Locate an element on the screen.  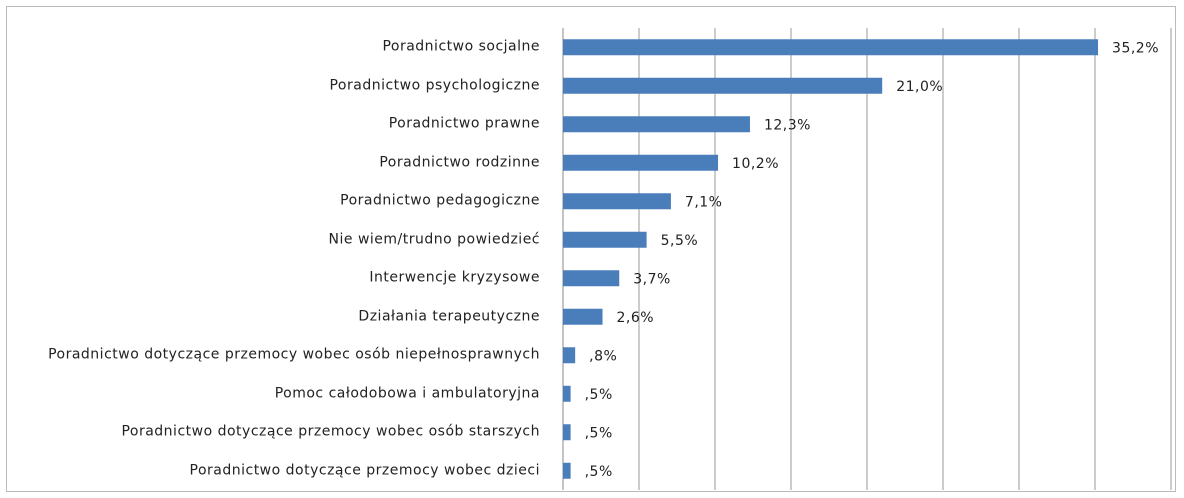
category-text: Działania terapeutyczne is located at coordinates (449, 316).